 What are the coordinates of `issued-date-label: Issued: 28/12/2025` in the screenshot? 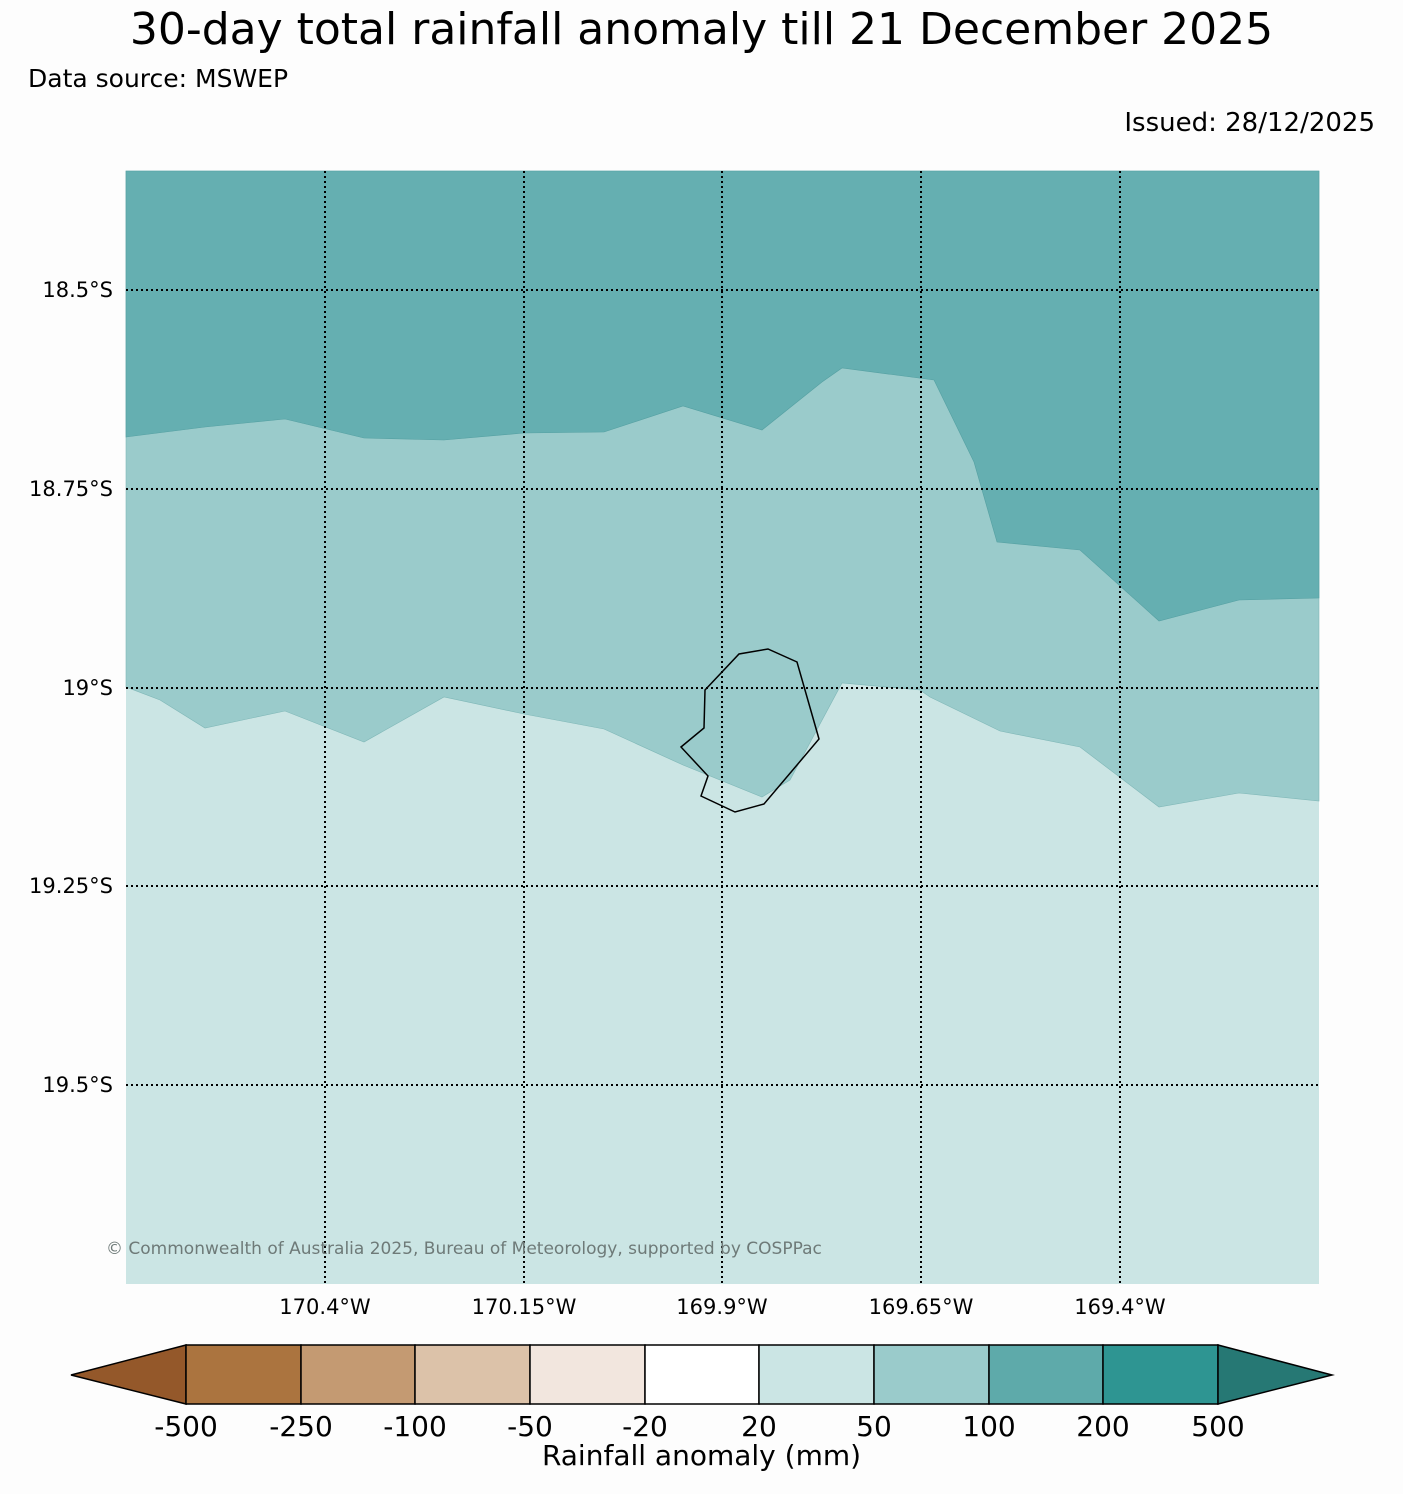 It's located at (1249, 123).